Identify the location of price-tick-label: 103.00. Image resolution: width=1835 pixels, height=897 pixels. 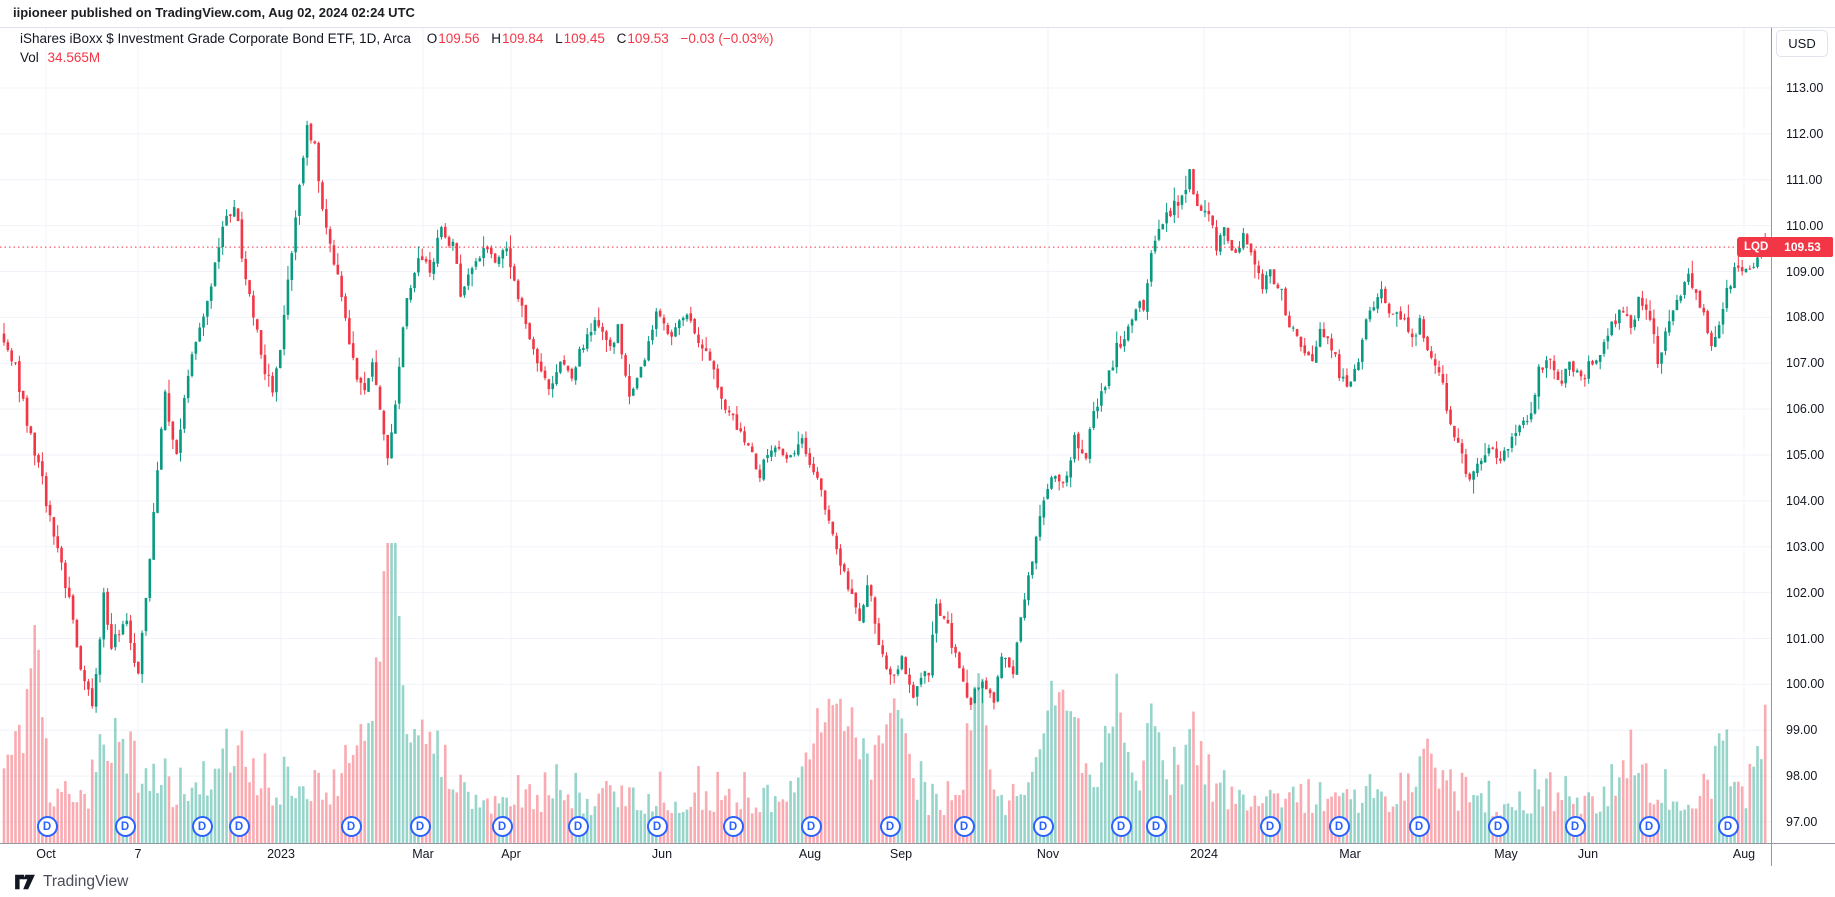
(1805, 546).